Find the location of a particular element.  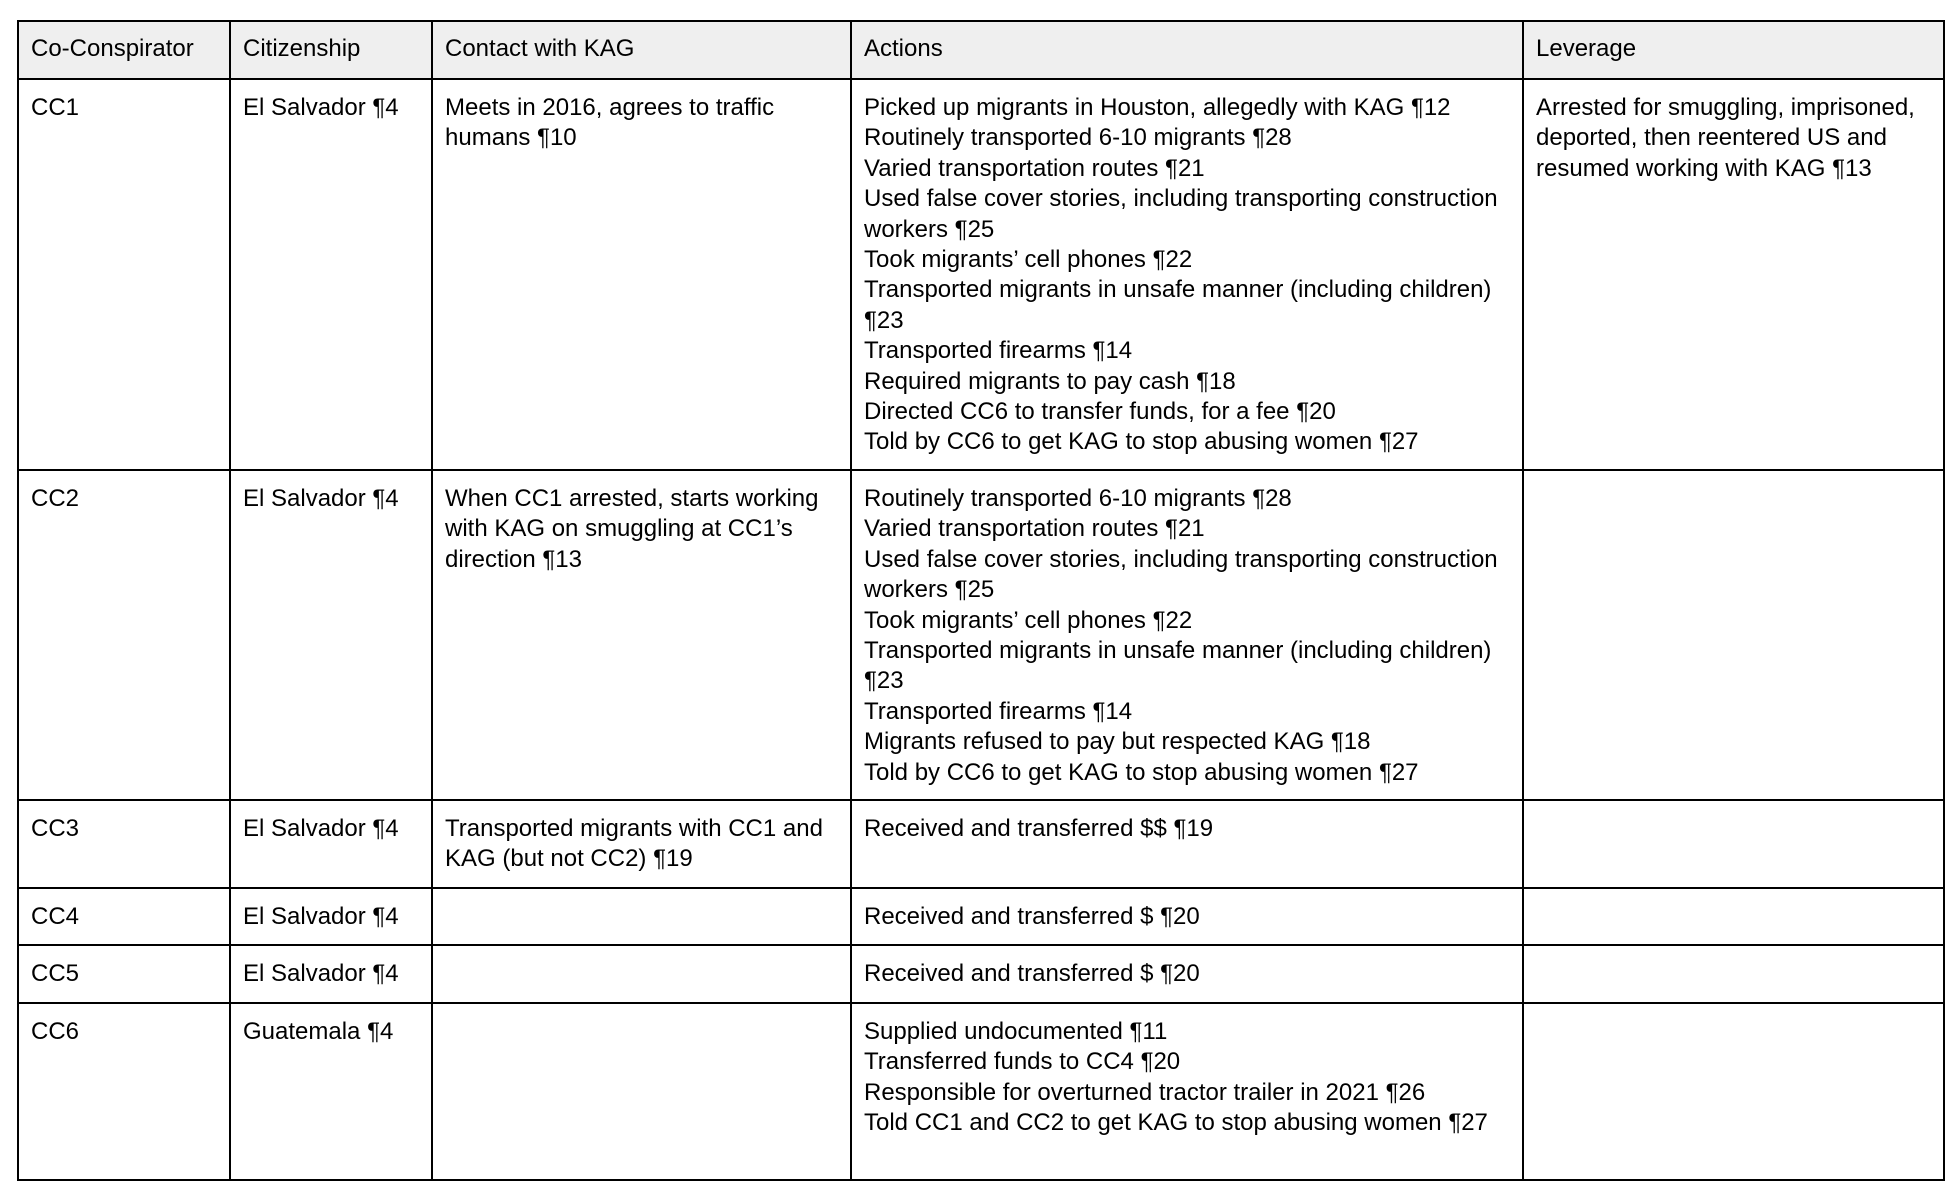

cell-co-conspirator: CC5 is located at coordinates (124, 973).